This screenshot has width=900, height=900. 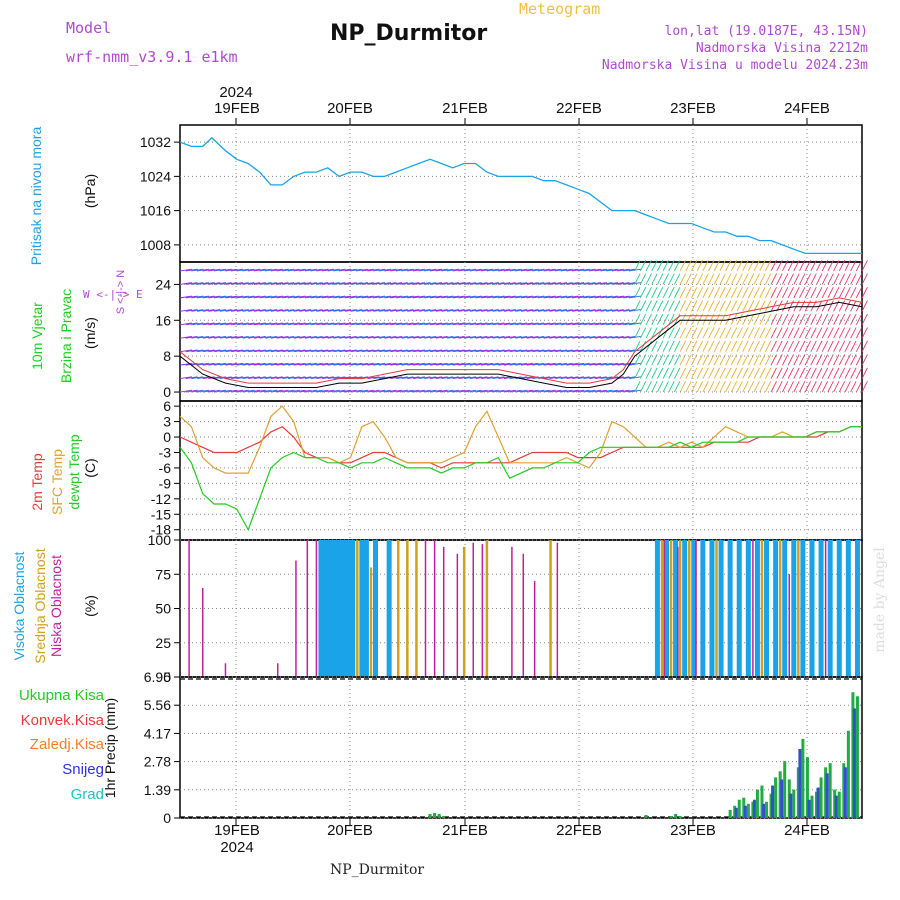 I want to click on year-bottom: 2024, so click(x=237, y=847).